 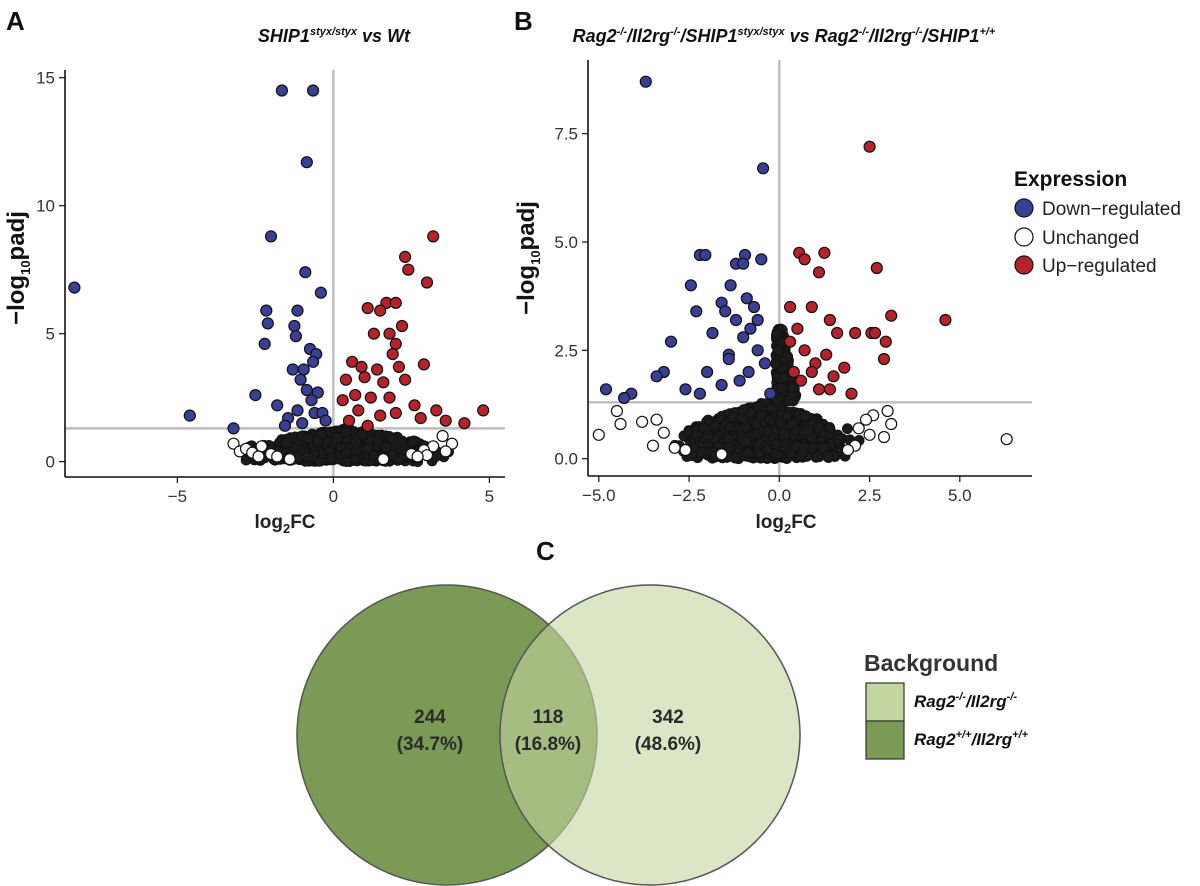 I want to click on background-legend-swatch-rag2-wildtype, so click(x=885, y=740).